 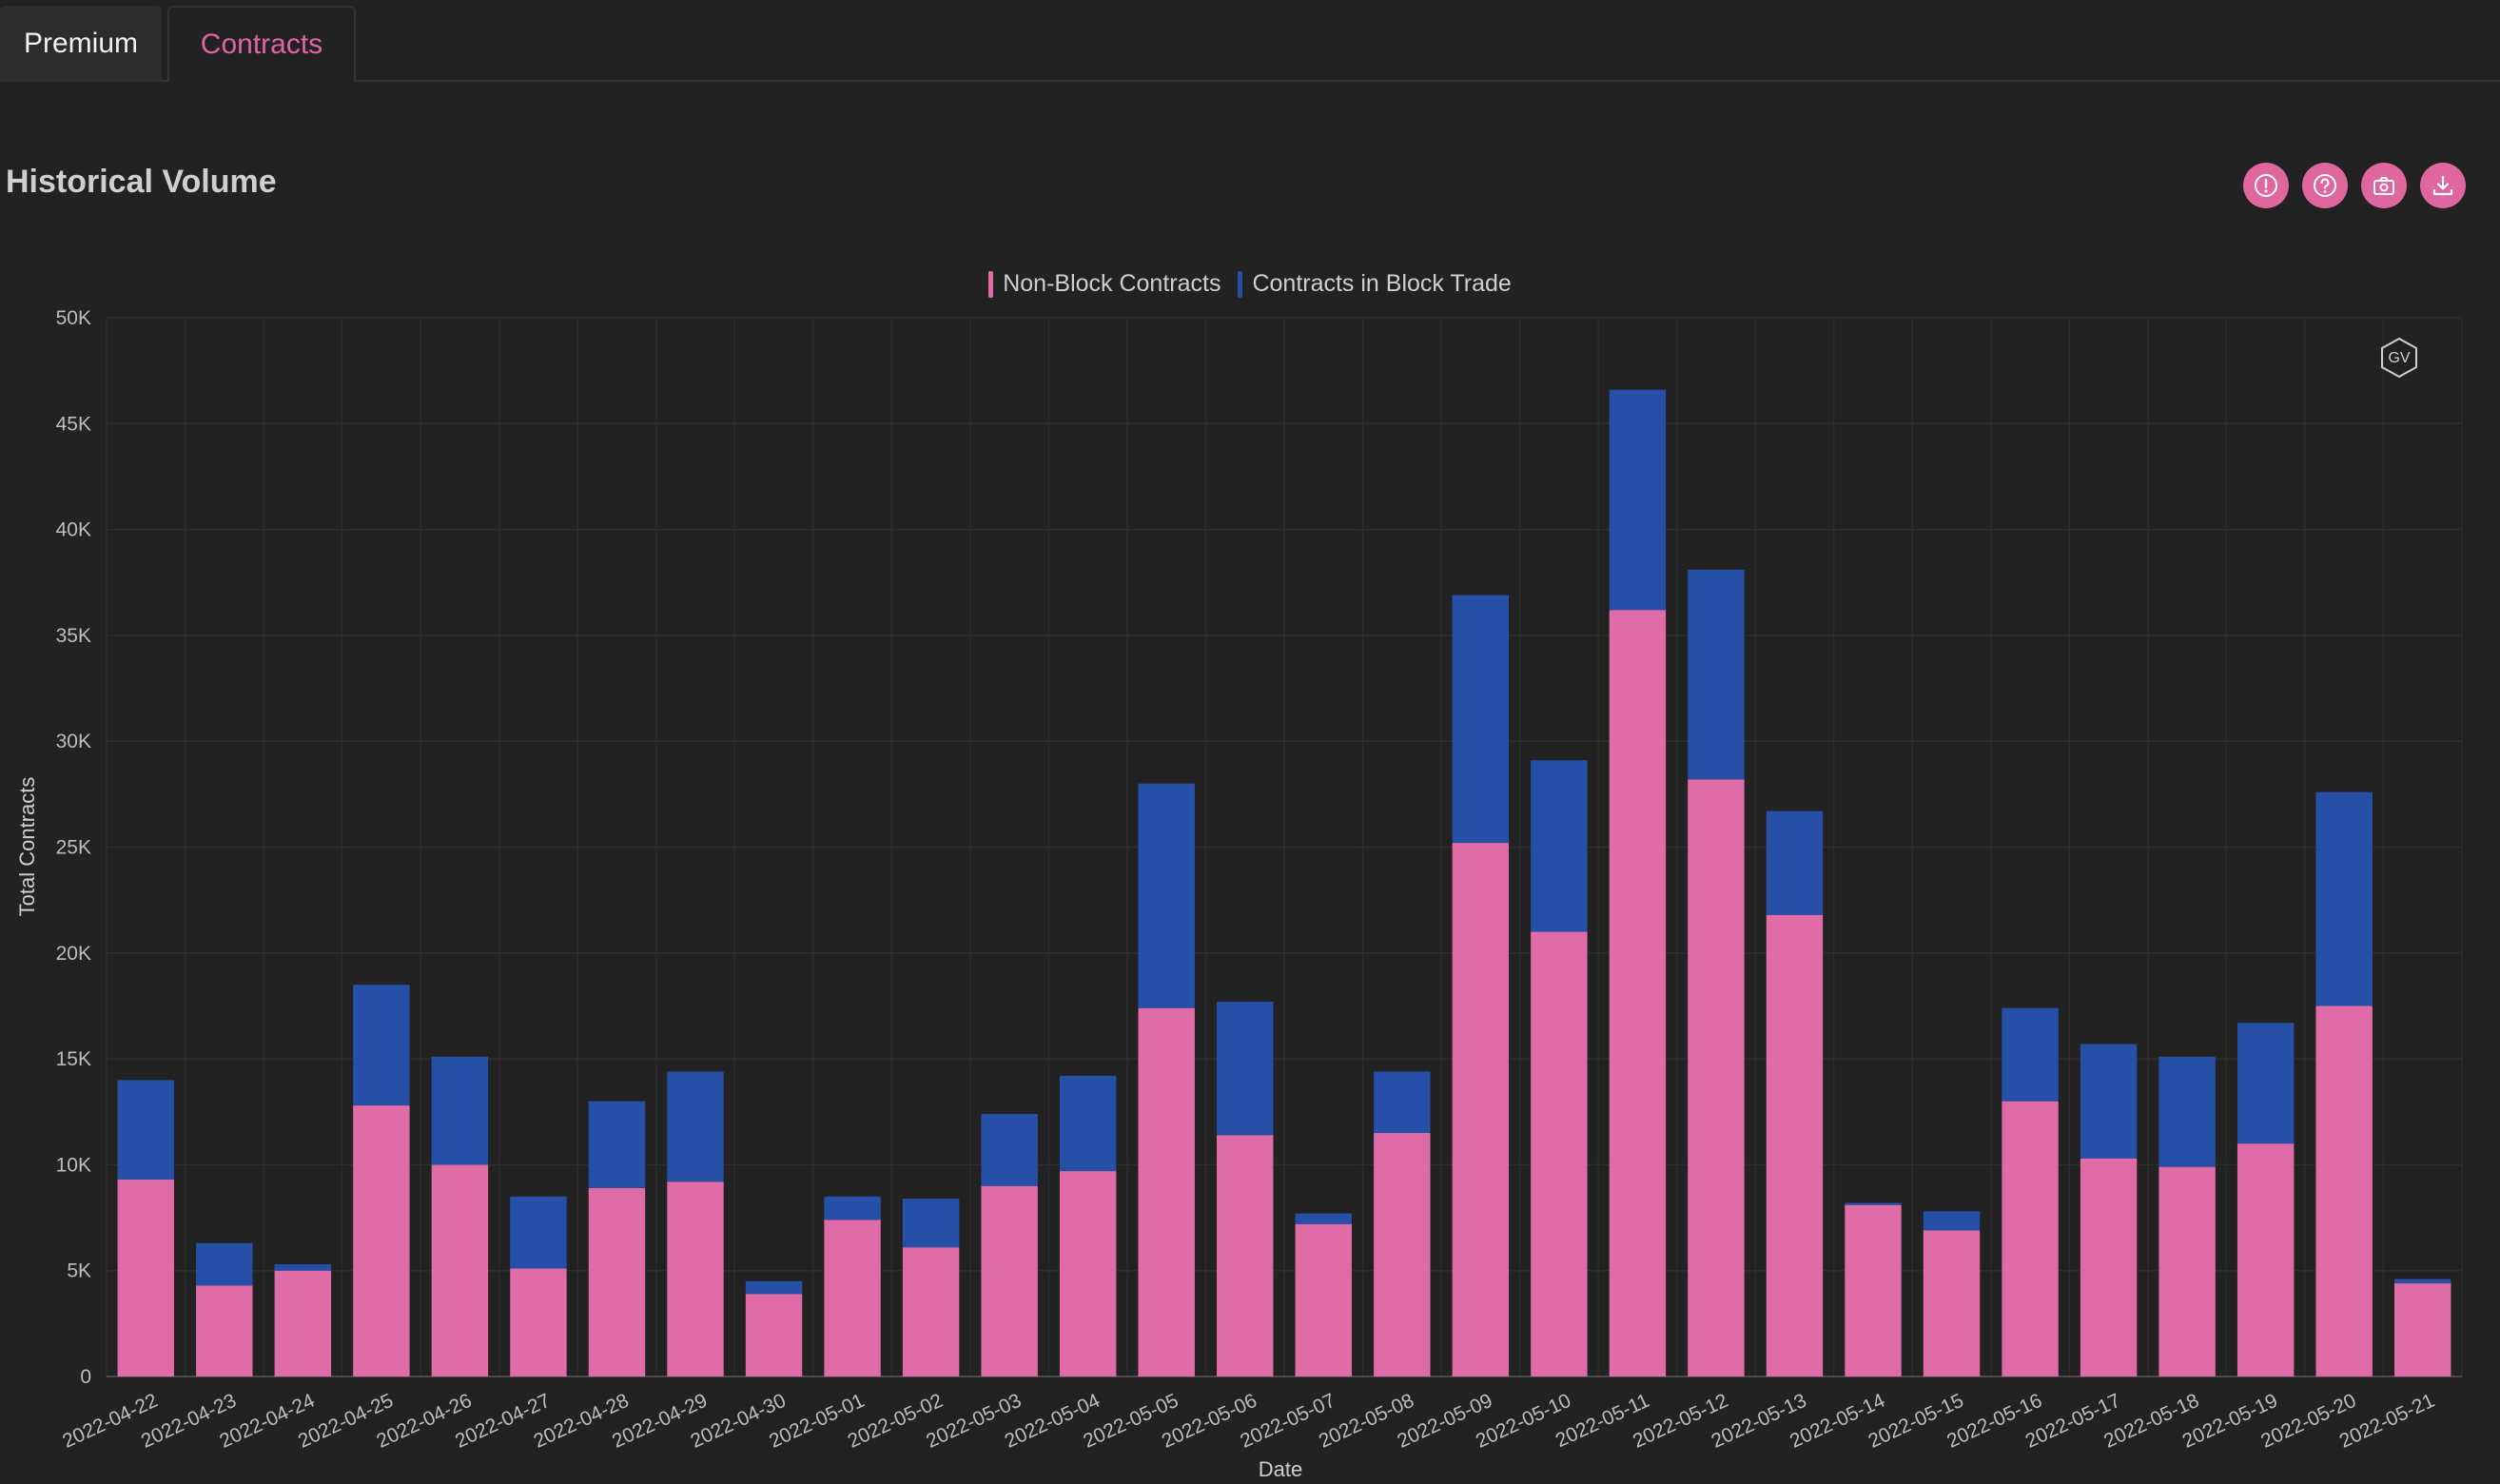 What do you see at coordinates (1280, 1469) in the screenshot?
I see `x-axis-title: Date` at bounding box center [1280, 1469].